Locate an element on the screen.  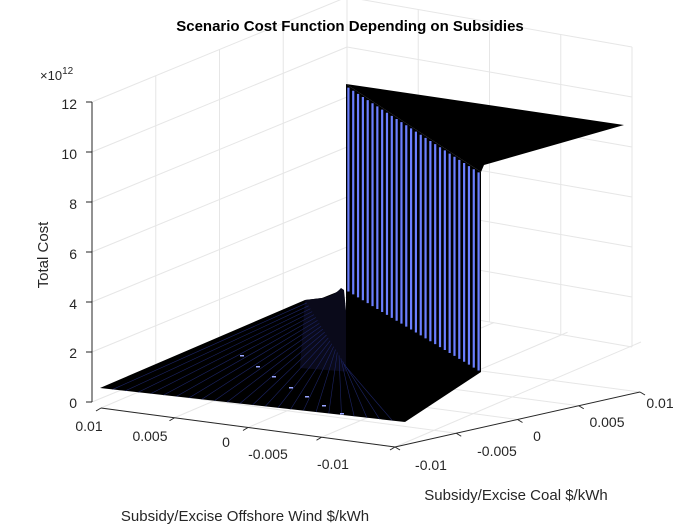
floor-gridline-x is located at coordinates (518, 394).